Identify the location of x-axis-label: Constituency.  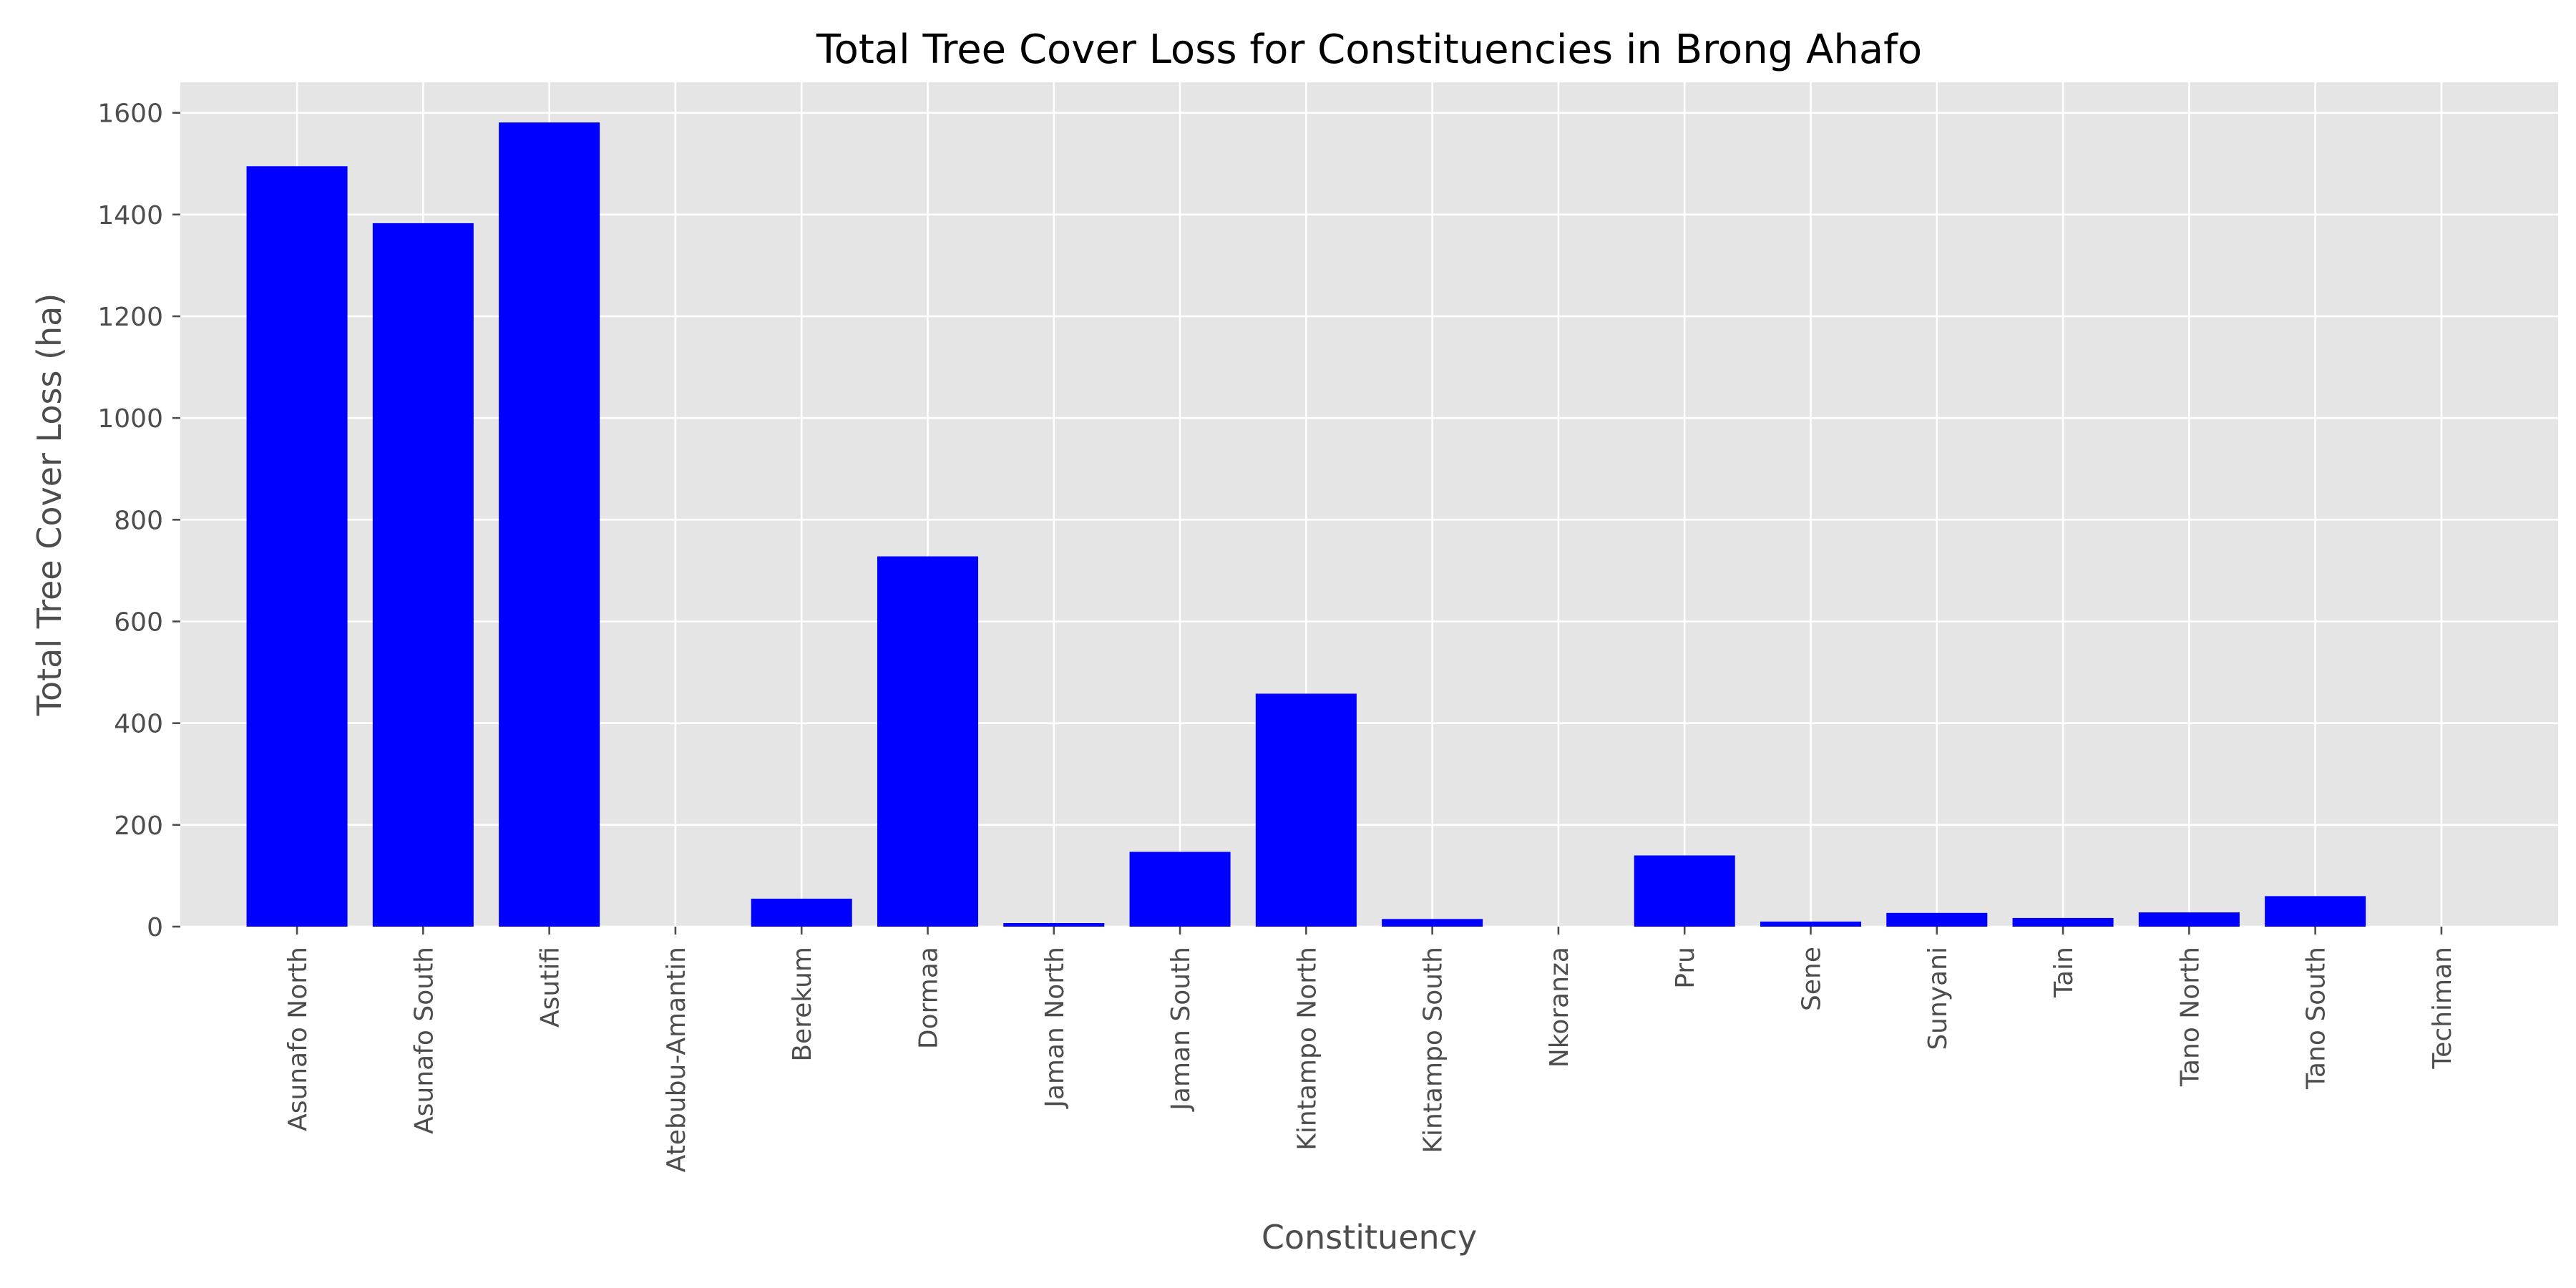
(1369, 1237).